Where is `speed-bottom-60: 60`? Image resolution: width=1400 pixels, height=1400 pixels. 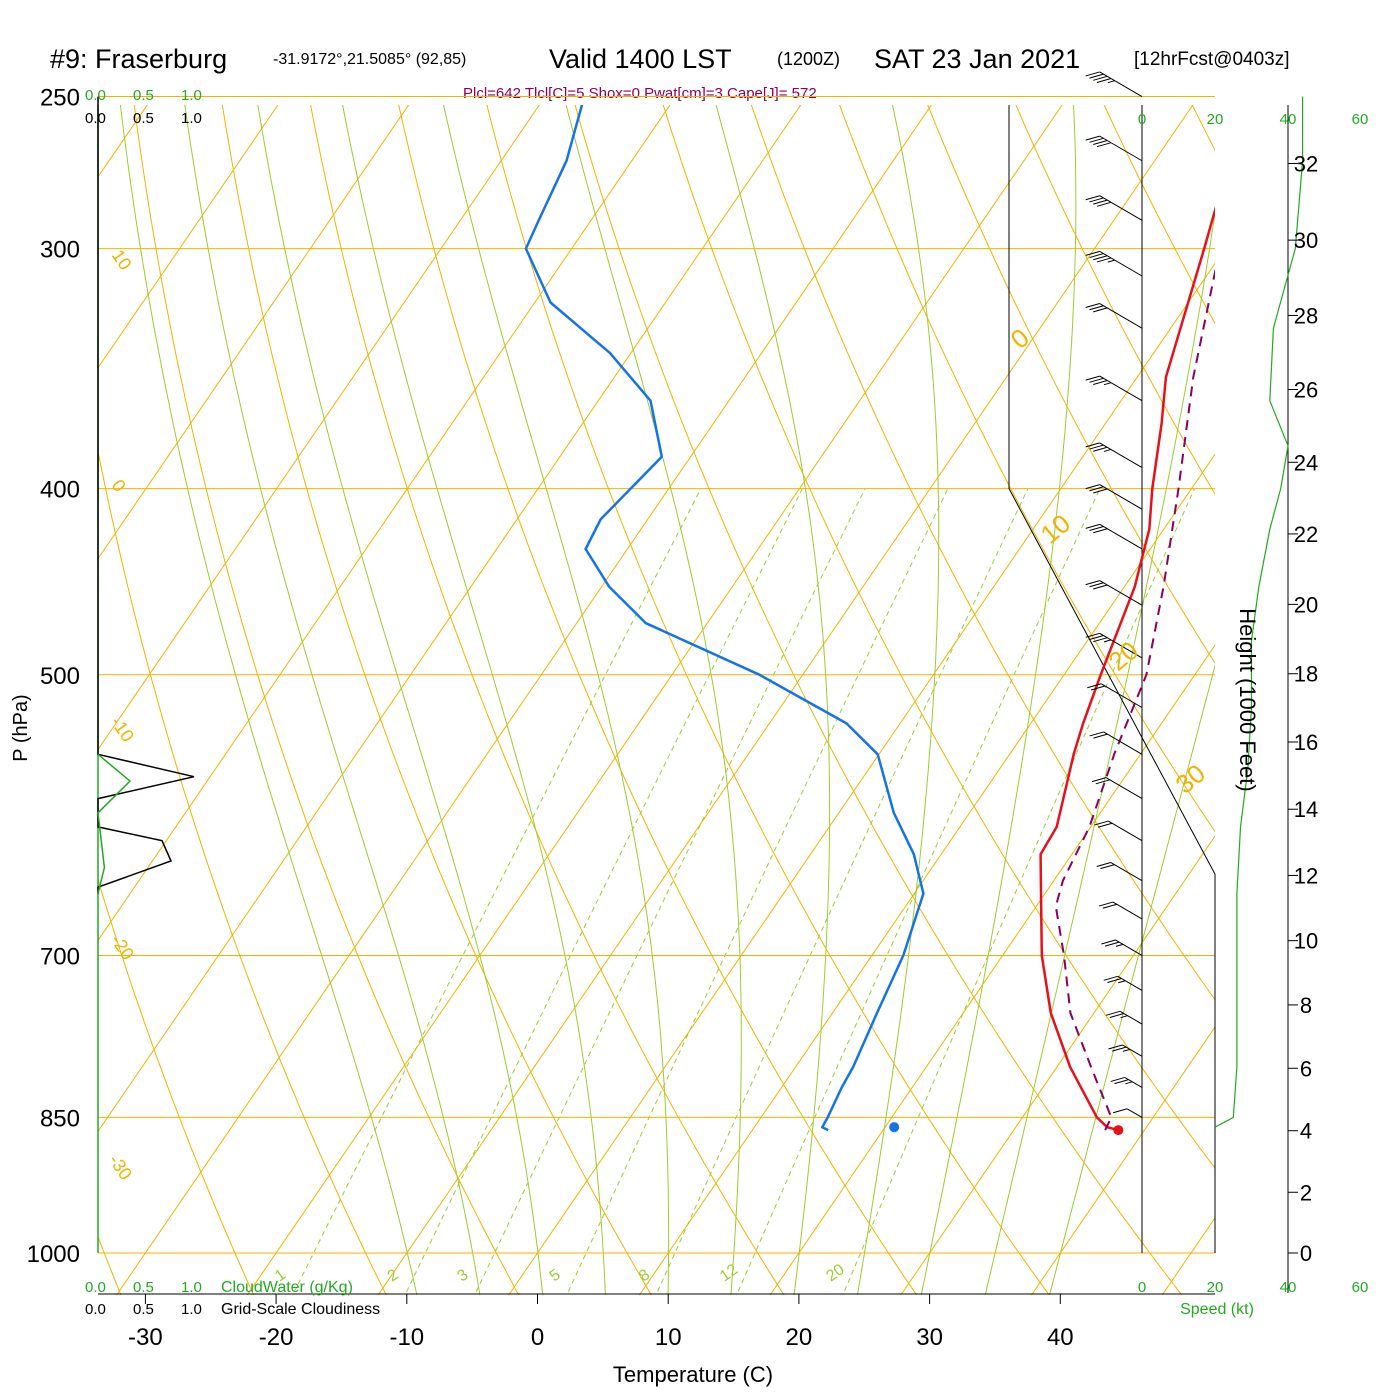 speed-bottom-60: 60 is located at coordinates (1360, 1287).